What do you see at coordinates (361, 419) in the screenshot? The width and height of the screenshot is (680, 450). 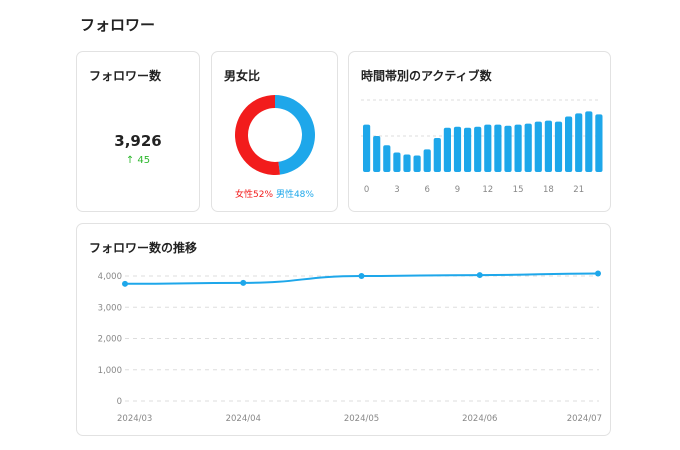 I see `trend-x-tick-label: 2024/05` at bounding box center [361, 419].